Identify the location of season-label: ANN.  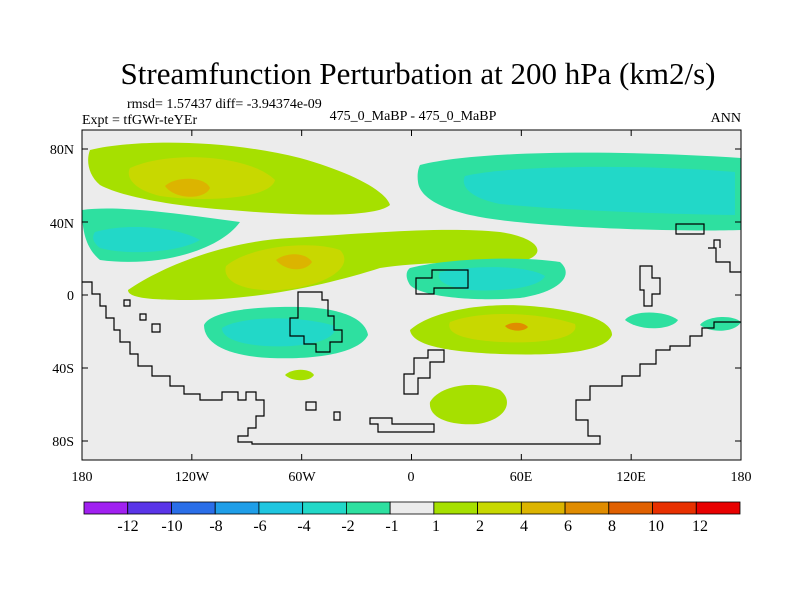
(726, 118).